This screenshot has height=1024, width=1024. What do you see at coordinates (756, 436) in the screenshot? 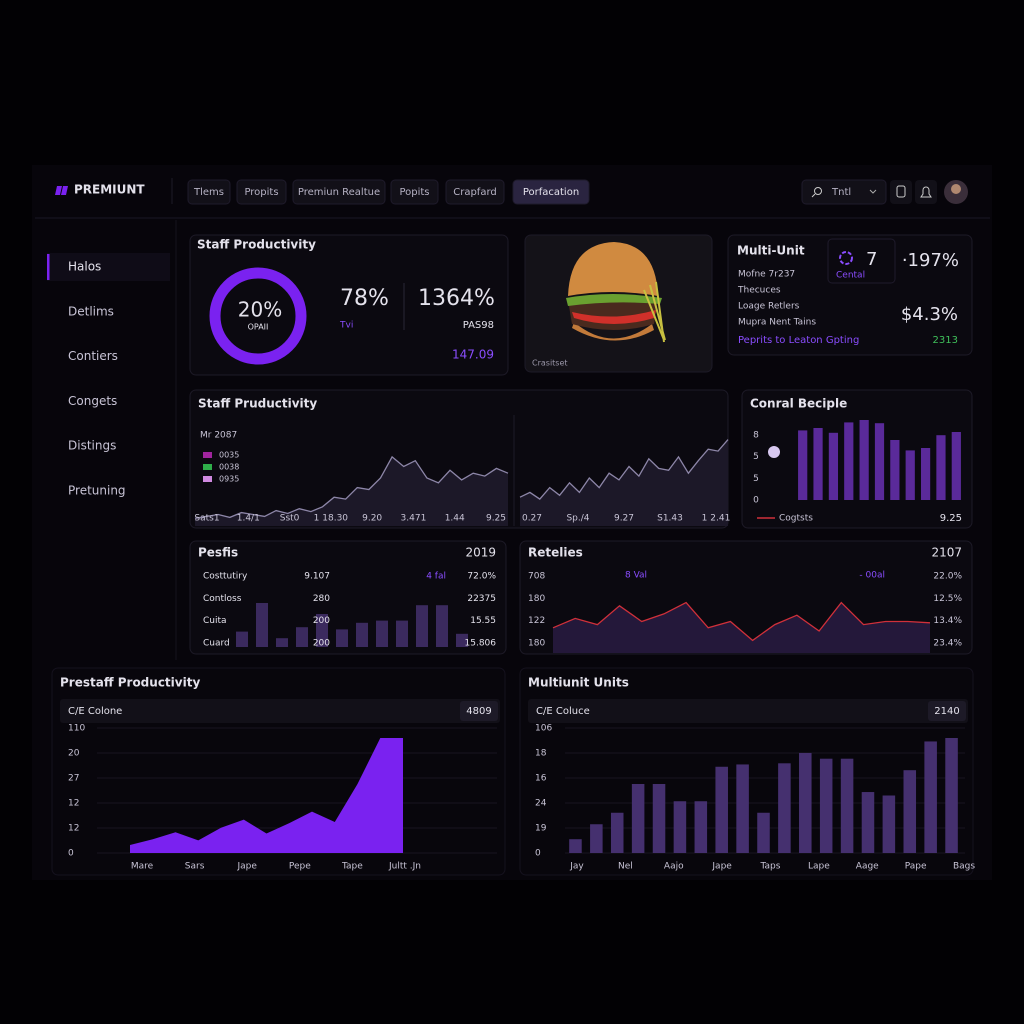
I see `y-tick-label: 8` at bounding box center [756, 436].